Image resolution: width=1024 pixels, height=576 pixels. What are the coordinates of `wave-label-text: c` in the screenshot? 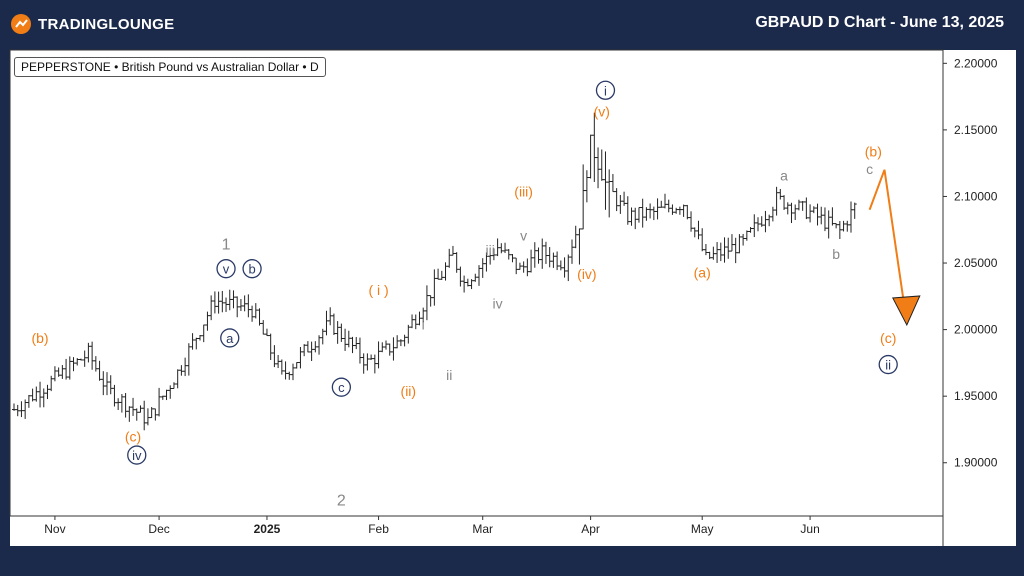 It's located at (869, 169).